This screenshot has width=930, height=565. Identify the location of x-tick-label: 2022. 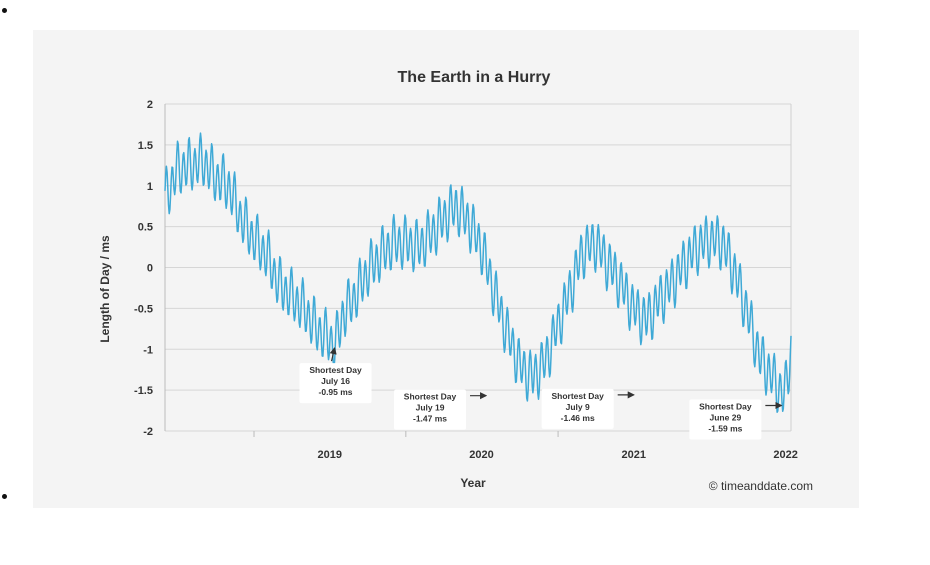
(785, 455).